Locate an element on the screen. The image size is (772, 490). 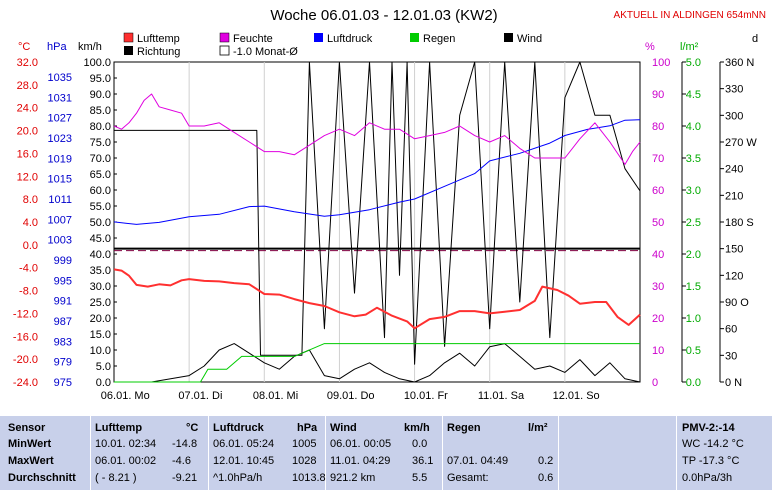
rain-tick-label: 0.0 is located at coordinates (693, 383).